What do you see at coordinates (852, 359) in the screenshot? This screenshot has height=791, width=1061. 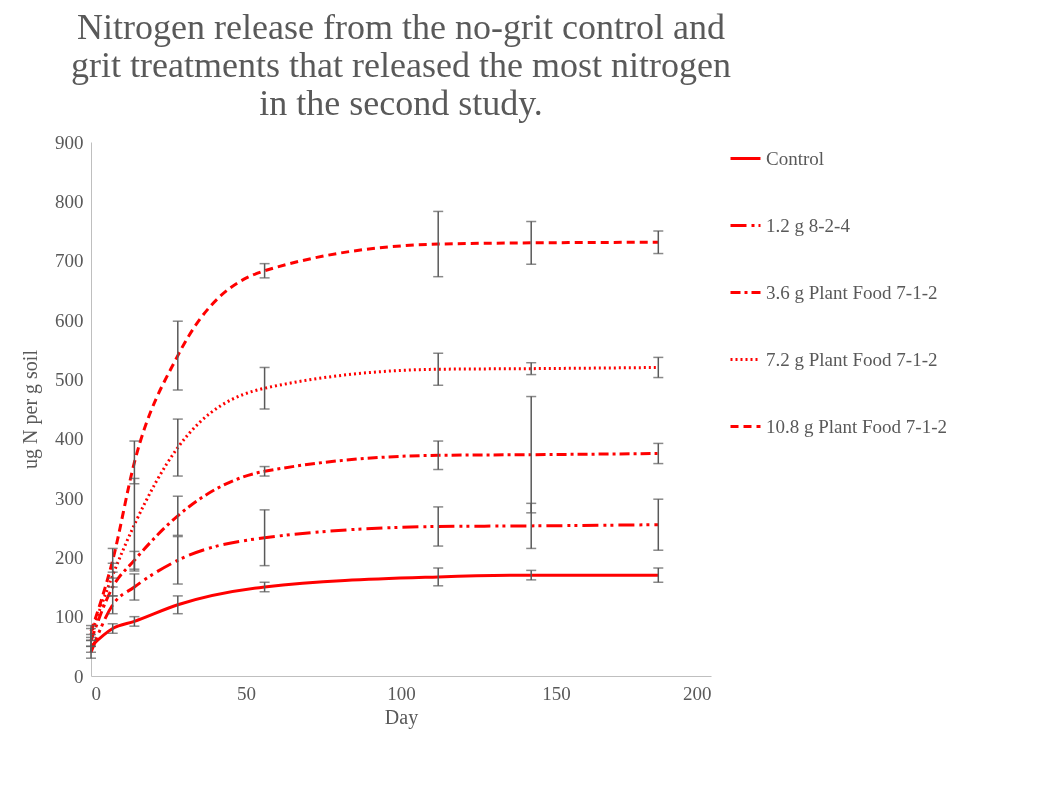 I see `legend-label: 7.2 g Plant Food 7-1-2` at bounding box center [852, 359].